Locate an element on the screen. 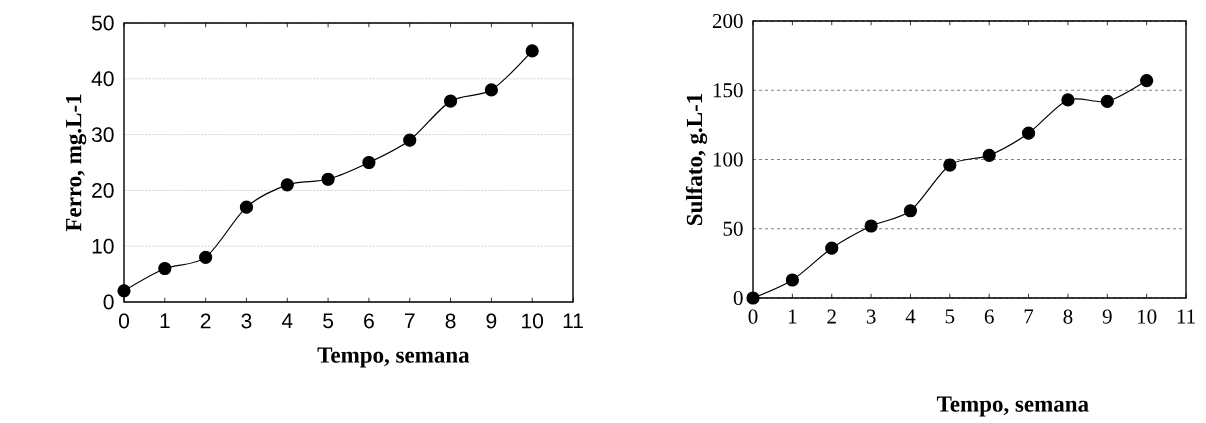  y-tick-label: 10 is located at coordinates (103, 246).